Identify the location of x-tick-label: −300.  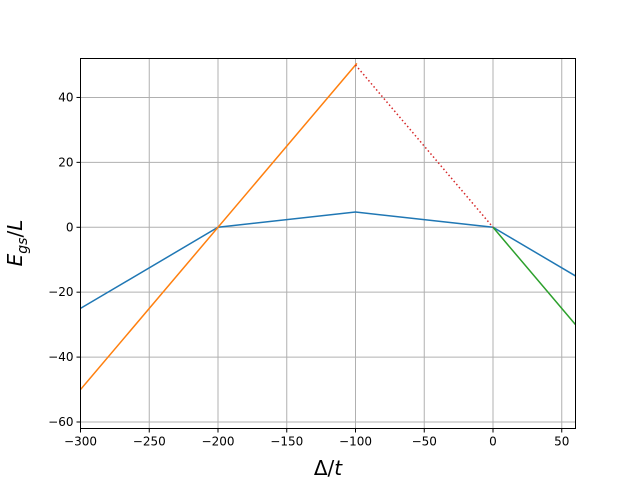
(80, 442).